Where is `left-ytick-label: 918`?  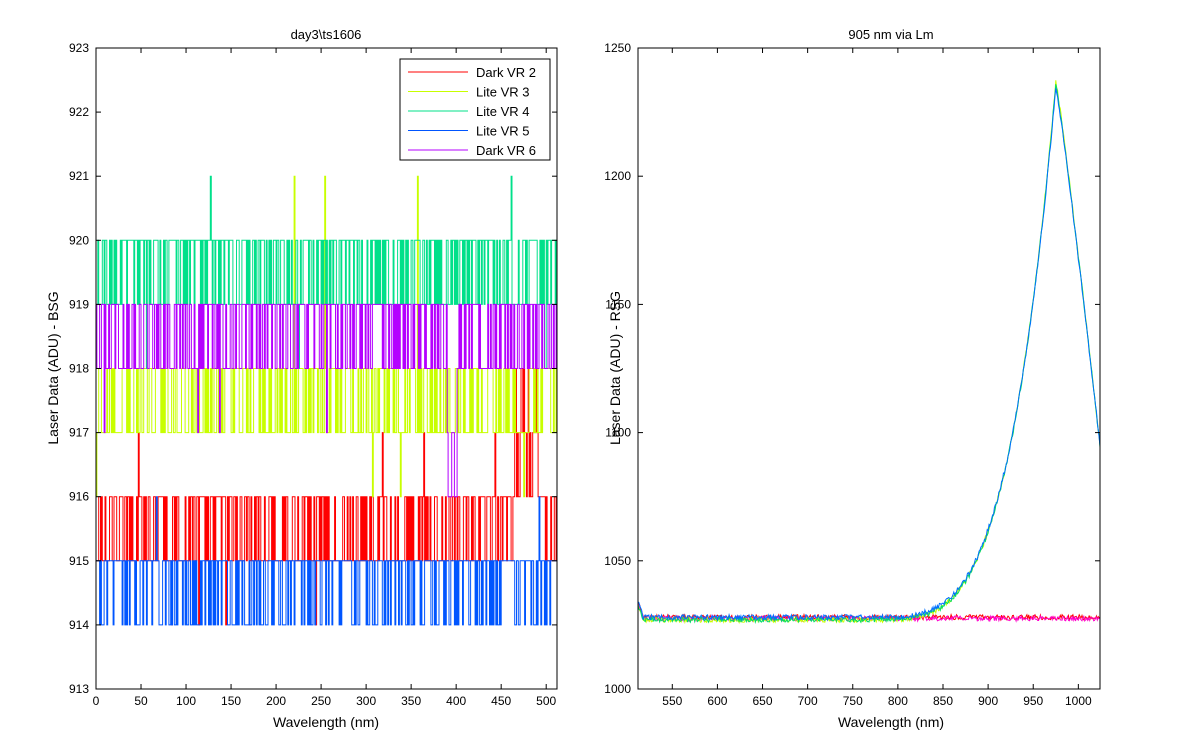 left-ytick-label: 918 is located at coordinates (79, 369).